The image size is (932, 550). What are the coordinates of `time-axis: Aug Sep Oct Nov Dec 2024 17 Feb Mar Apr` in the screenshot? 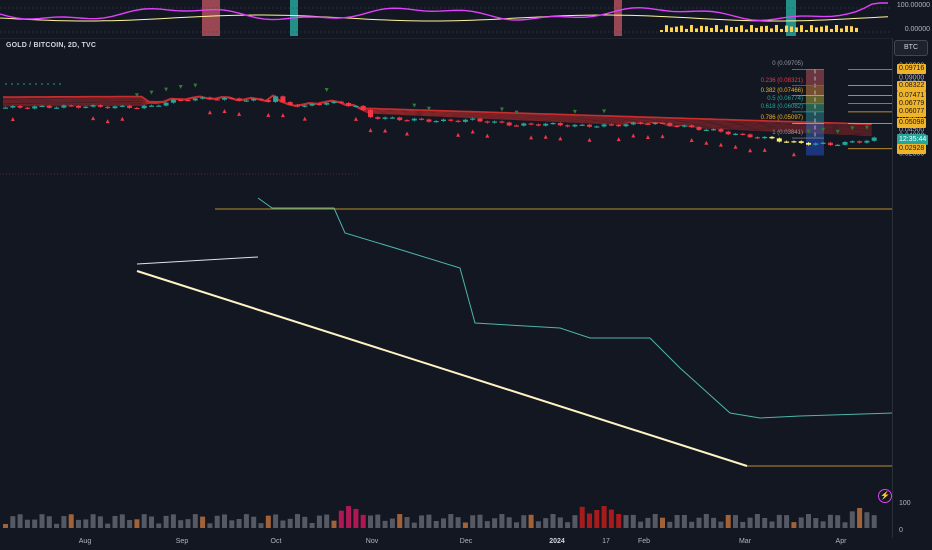 It's located at (446, 543).